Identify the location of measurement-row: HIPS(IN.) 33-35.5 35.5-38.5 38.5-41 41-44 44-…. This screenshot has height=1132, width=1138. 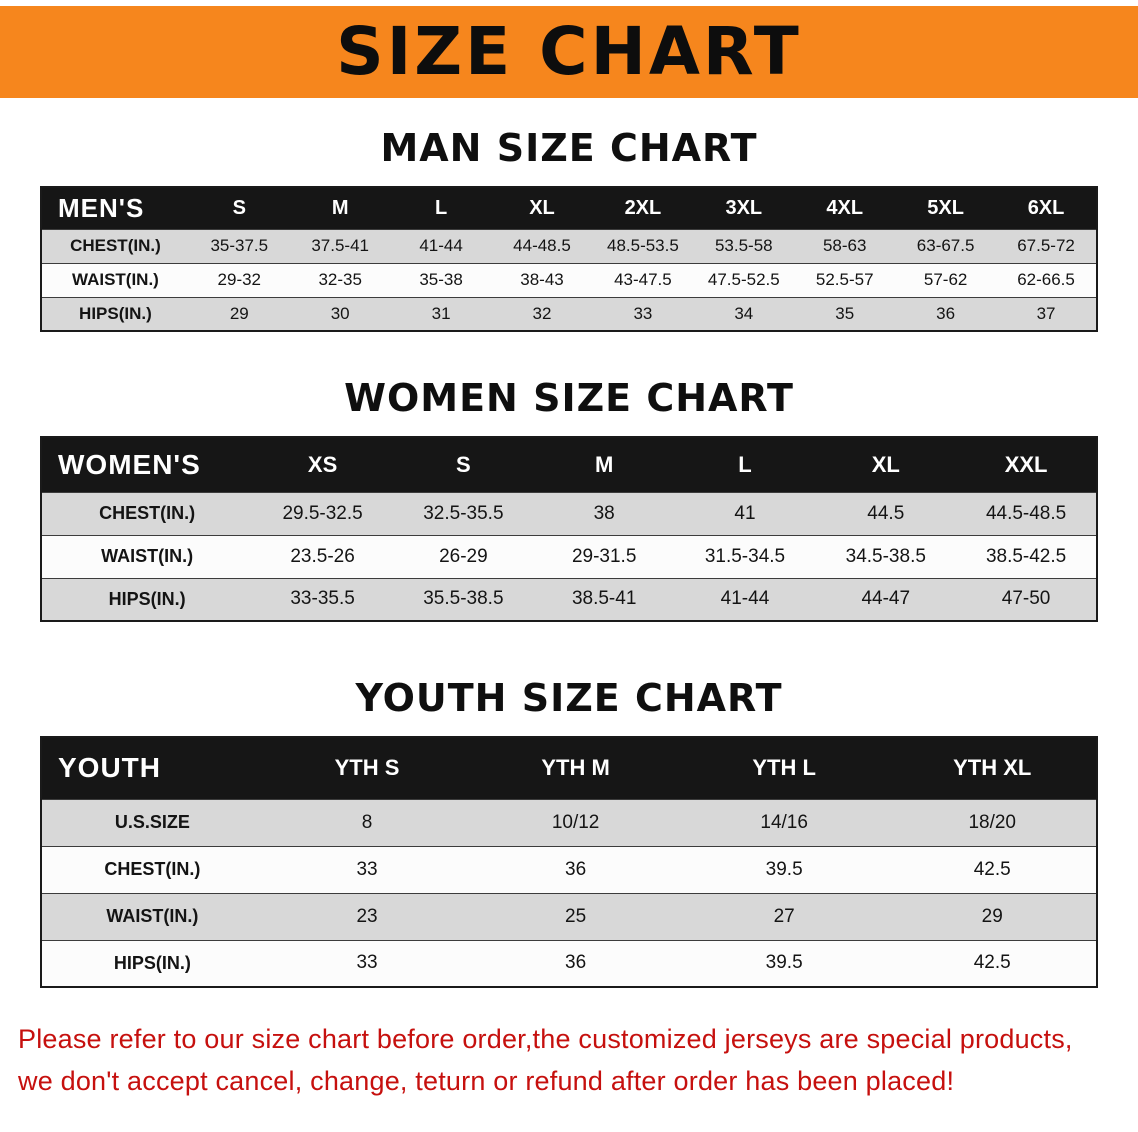
(569, 599).